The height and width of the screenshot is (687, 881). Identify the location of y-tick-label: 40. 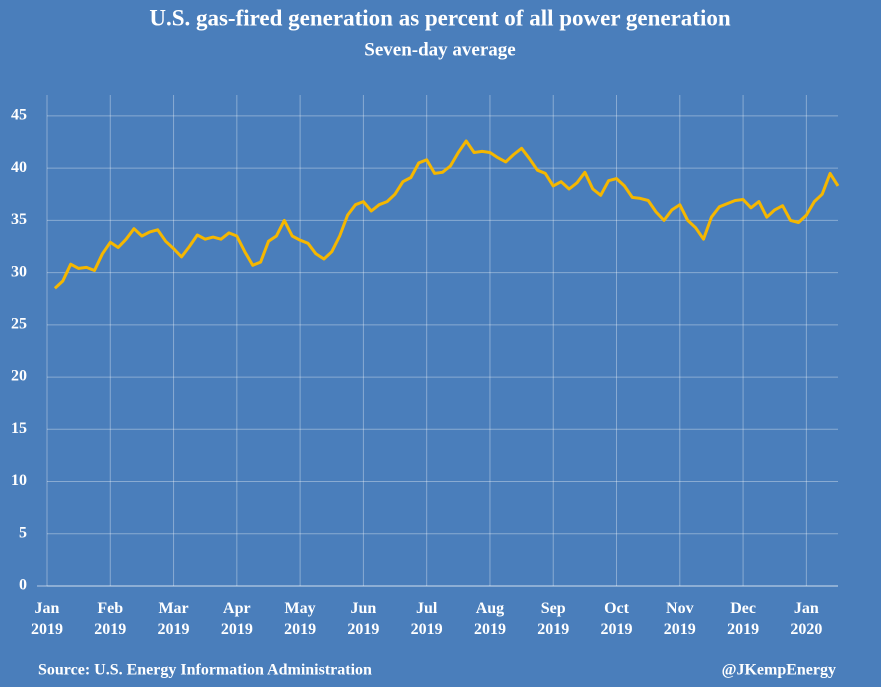
(19, 167).